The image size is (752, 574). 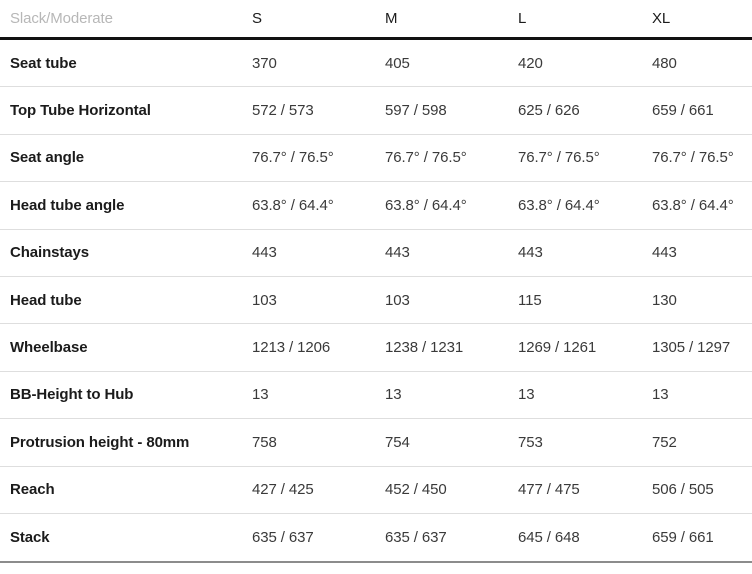 I want to click on cell-value: 1238 / 1231, so click(x=424, y=348).